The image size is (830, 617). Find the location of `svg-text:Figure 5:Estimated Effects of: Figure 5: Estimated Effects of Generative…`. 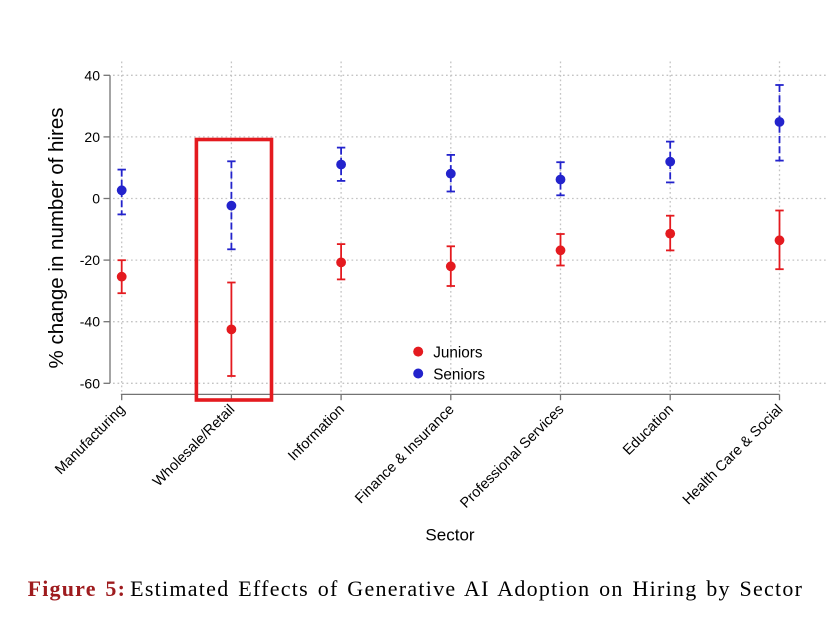

svg-text:Figure 5:Estimated Effects of: Figure 5: Estimated Effects of Generative… is located at coordinates (416, 588).